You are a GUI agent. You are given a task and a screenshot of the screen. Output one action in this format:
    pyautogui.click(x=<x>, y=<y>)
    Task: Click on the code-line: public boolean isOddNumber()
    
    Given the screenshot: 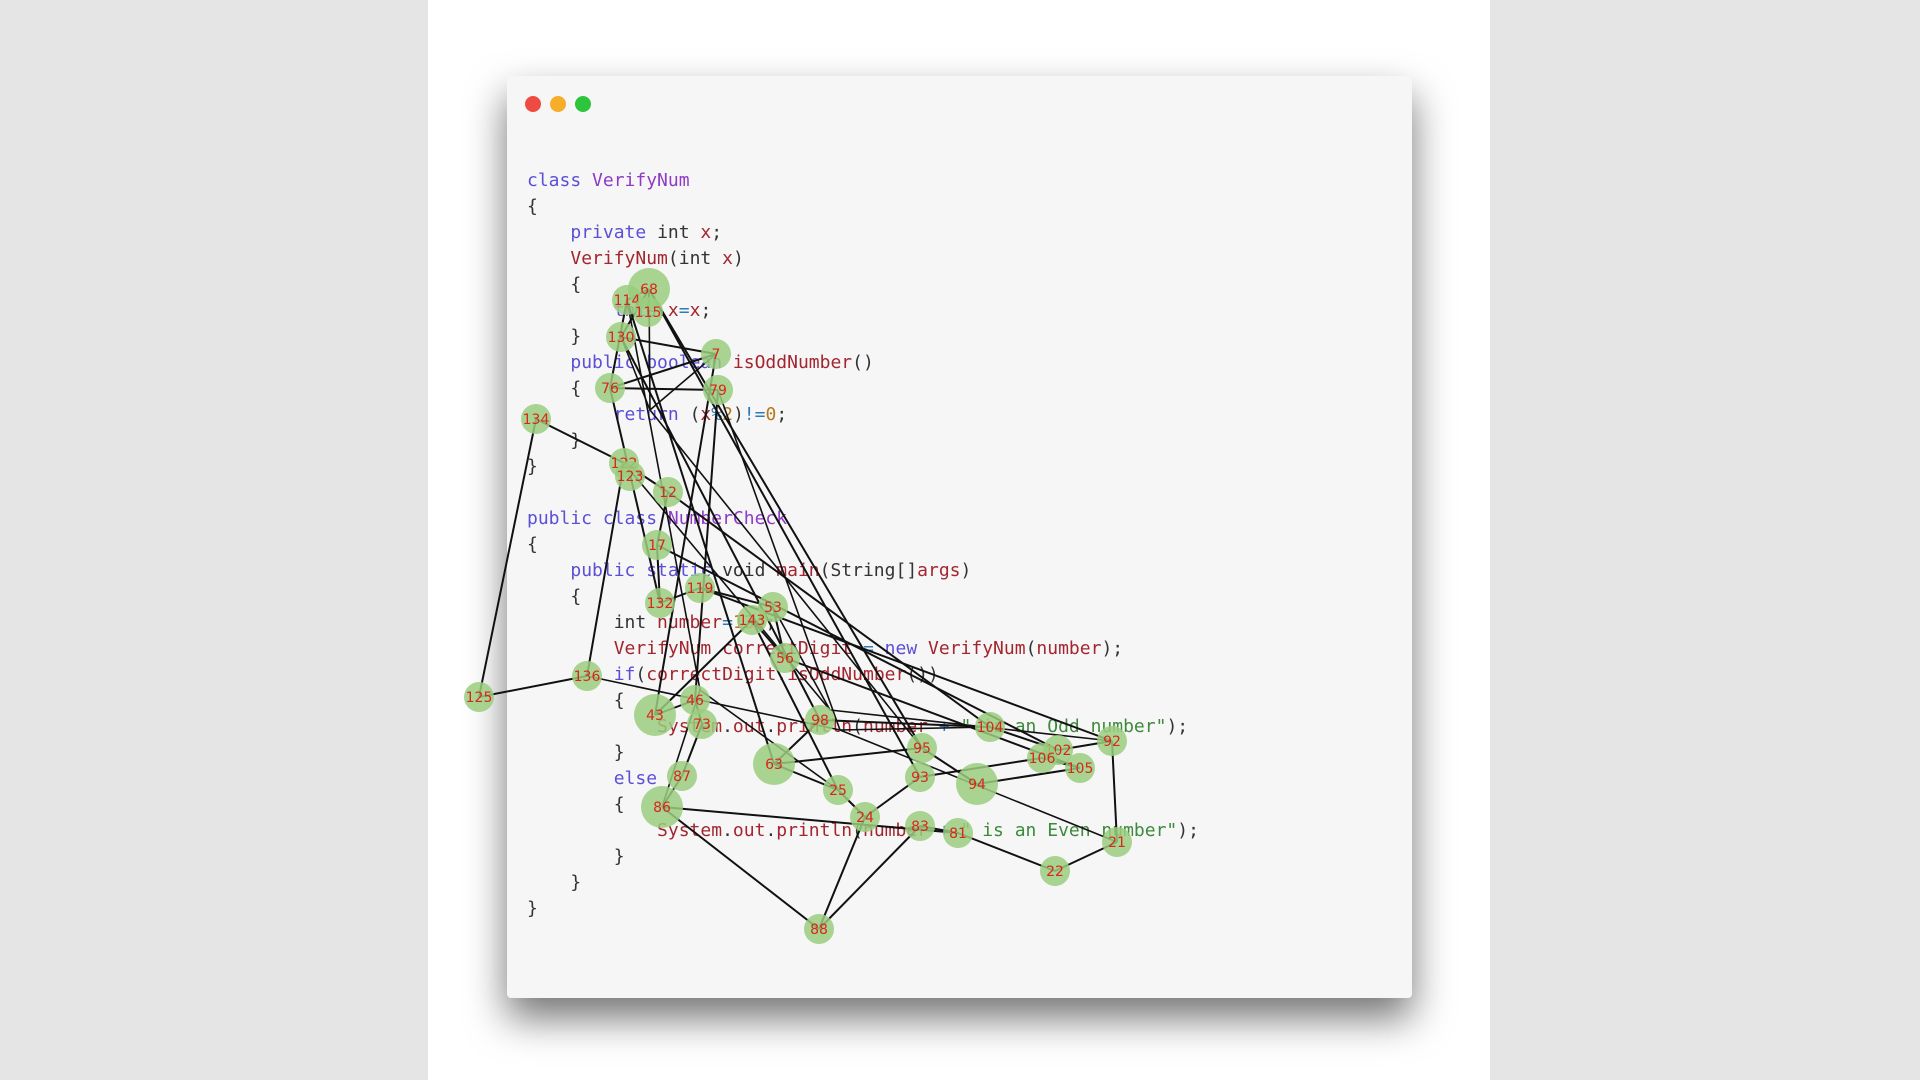 What is the action you would take?
    pyautogui.click(x=863, y=363)
    